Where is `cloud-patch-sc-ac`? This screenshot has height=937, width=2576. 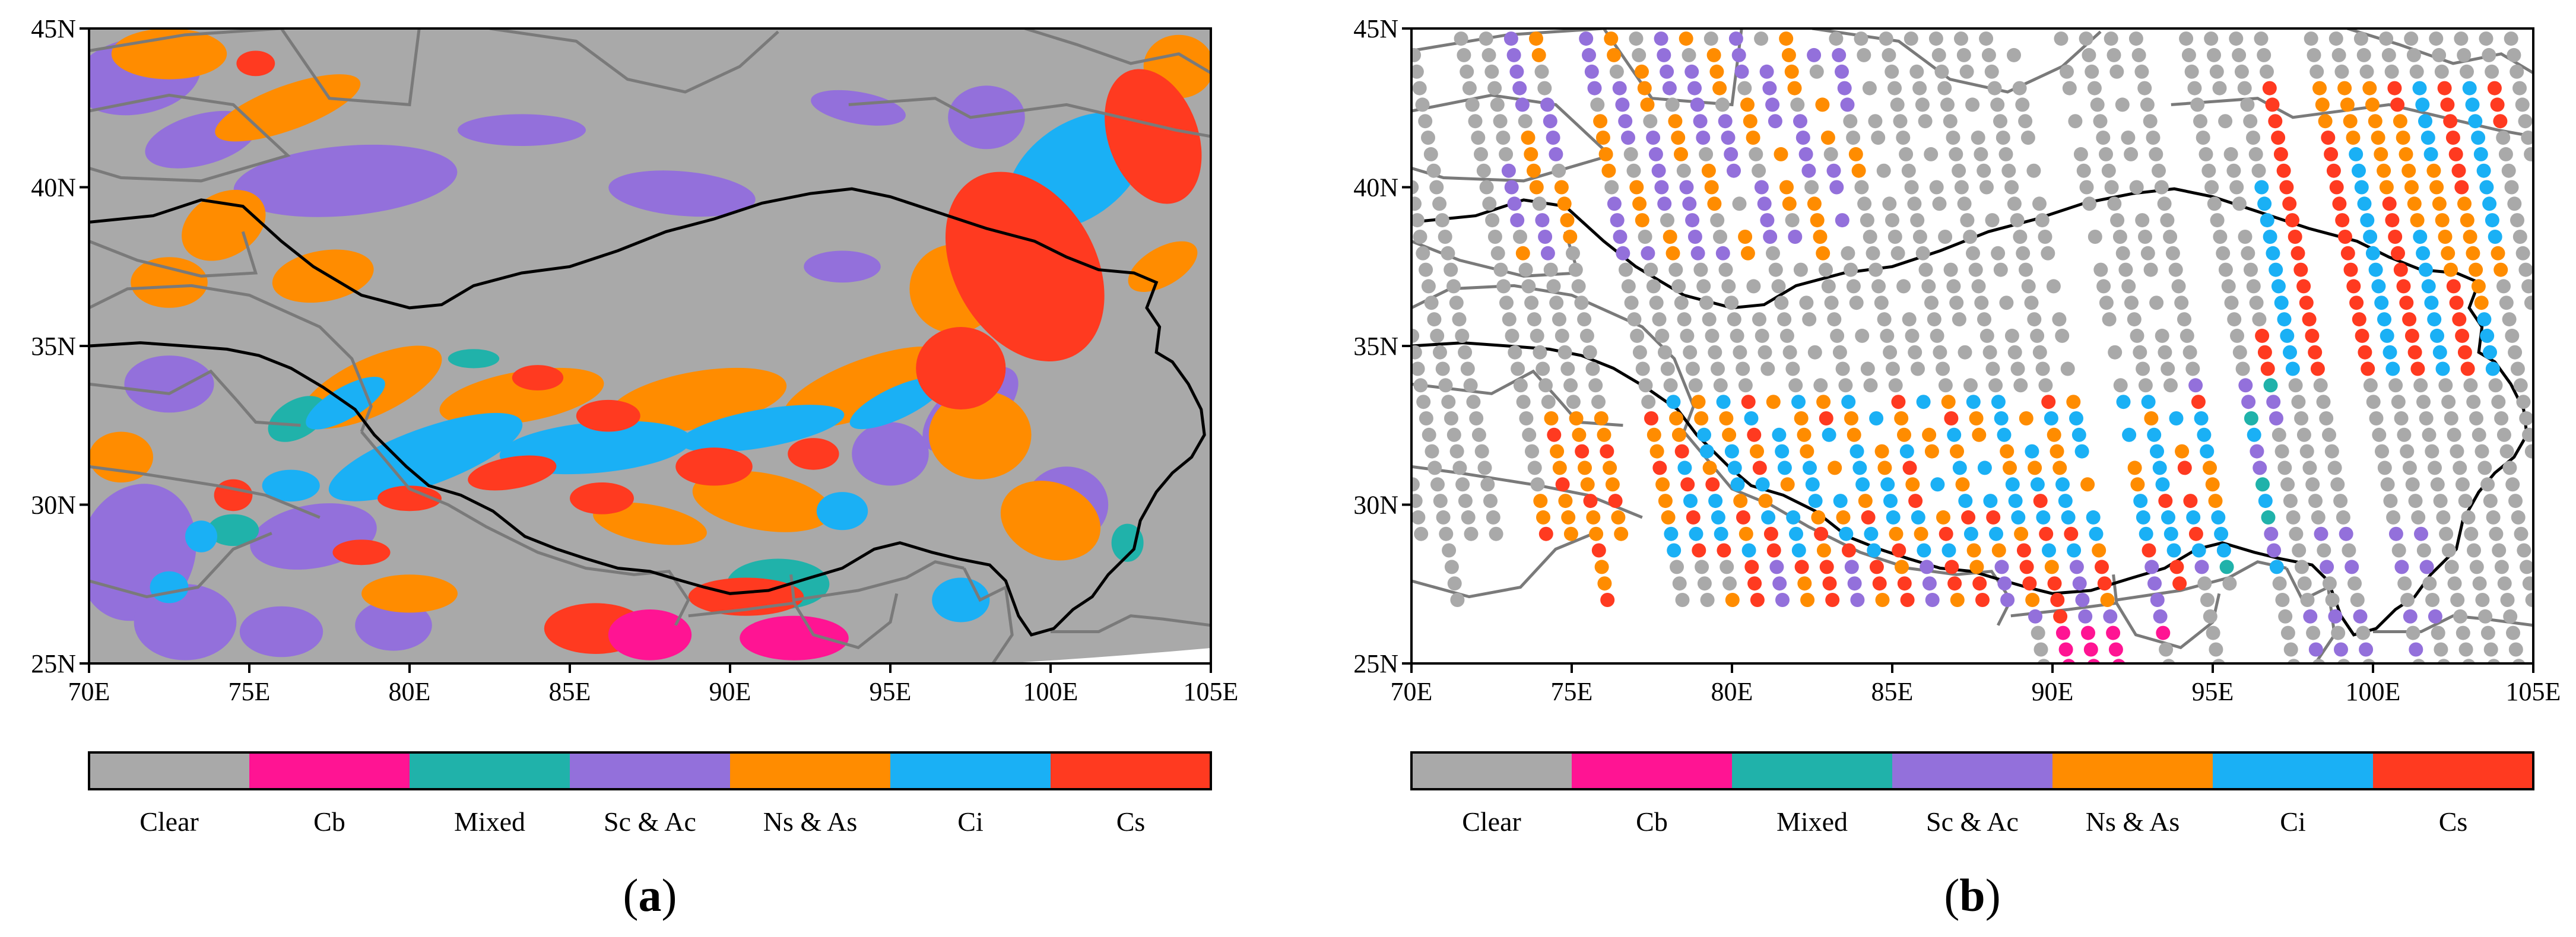
cloud-patch-sc-ac is located at coordinates (842, 266).